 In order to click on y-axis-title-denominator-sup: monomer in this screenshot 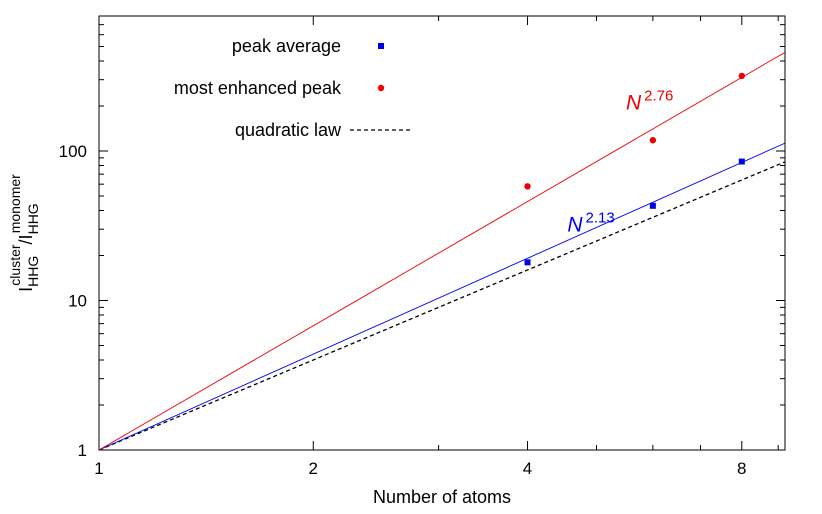, I will do `click(15, 203)`.